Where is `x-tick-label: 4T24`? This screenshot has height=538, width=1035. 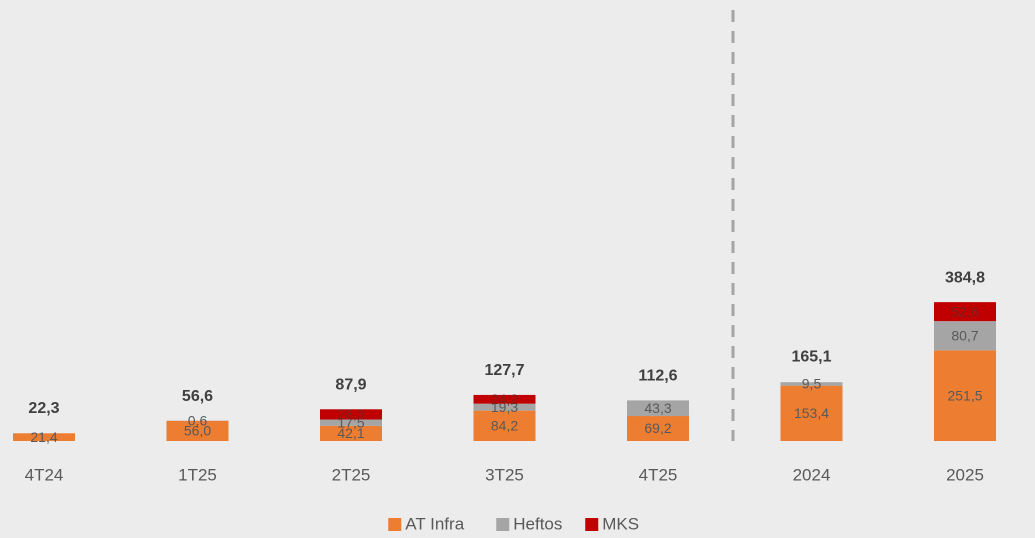
x-tick-label: 4T24 is located at coordinates (44, 474).